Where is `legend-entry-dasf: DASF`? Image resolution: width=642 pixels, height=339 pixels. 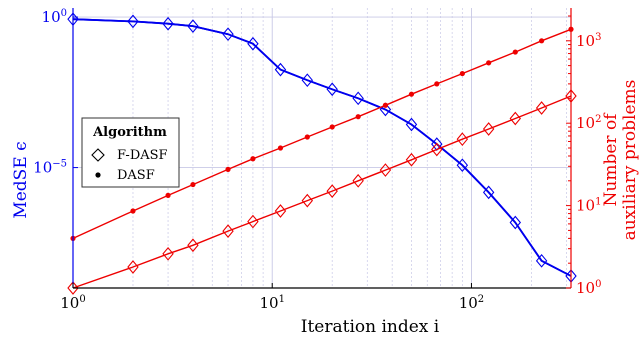 legend-entry-dasf: DASF is located at coordinates (136, 175).